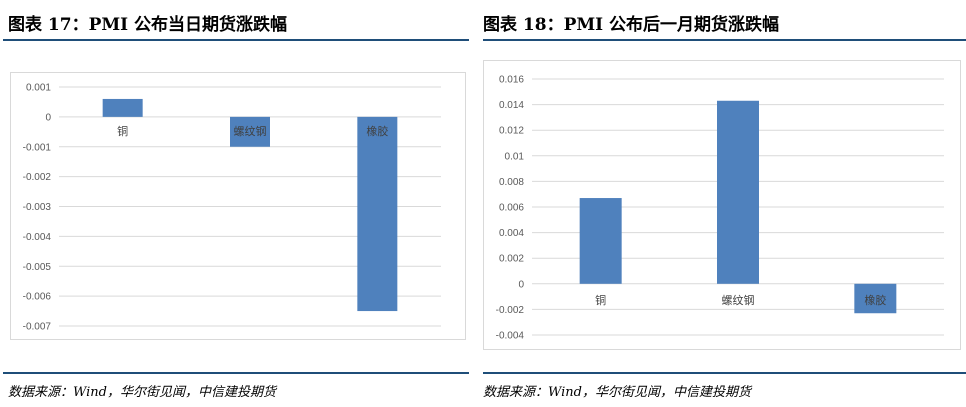 This screenshot has width=966, height=407. I want to click on y-tick-label: 0.016, so click(511, 80).